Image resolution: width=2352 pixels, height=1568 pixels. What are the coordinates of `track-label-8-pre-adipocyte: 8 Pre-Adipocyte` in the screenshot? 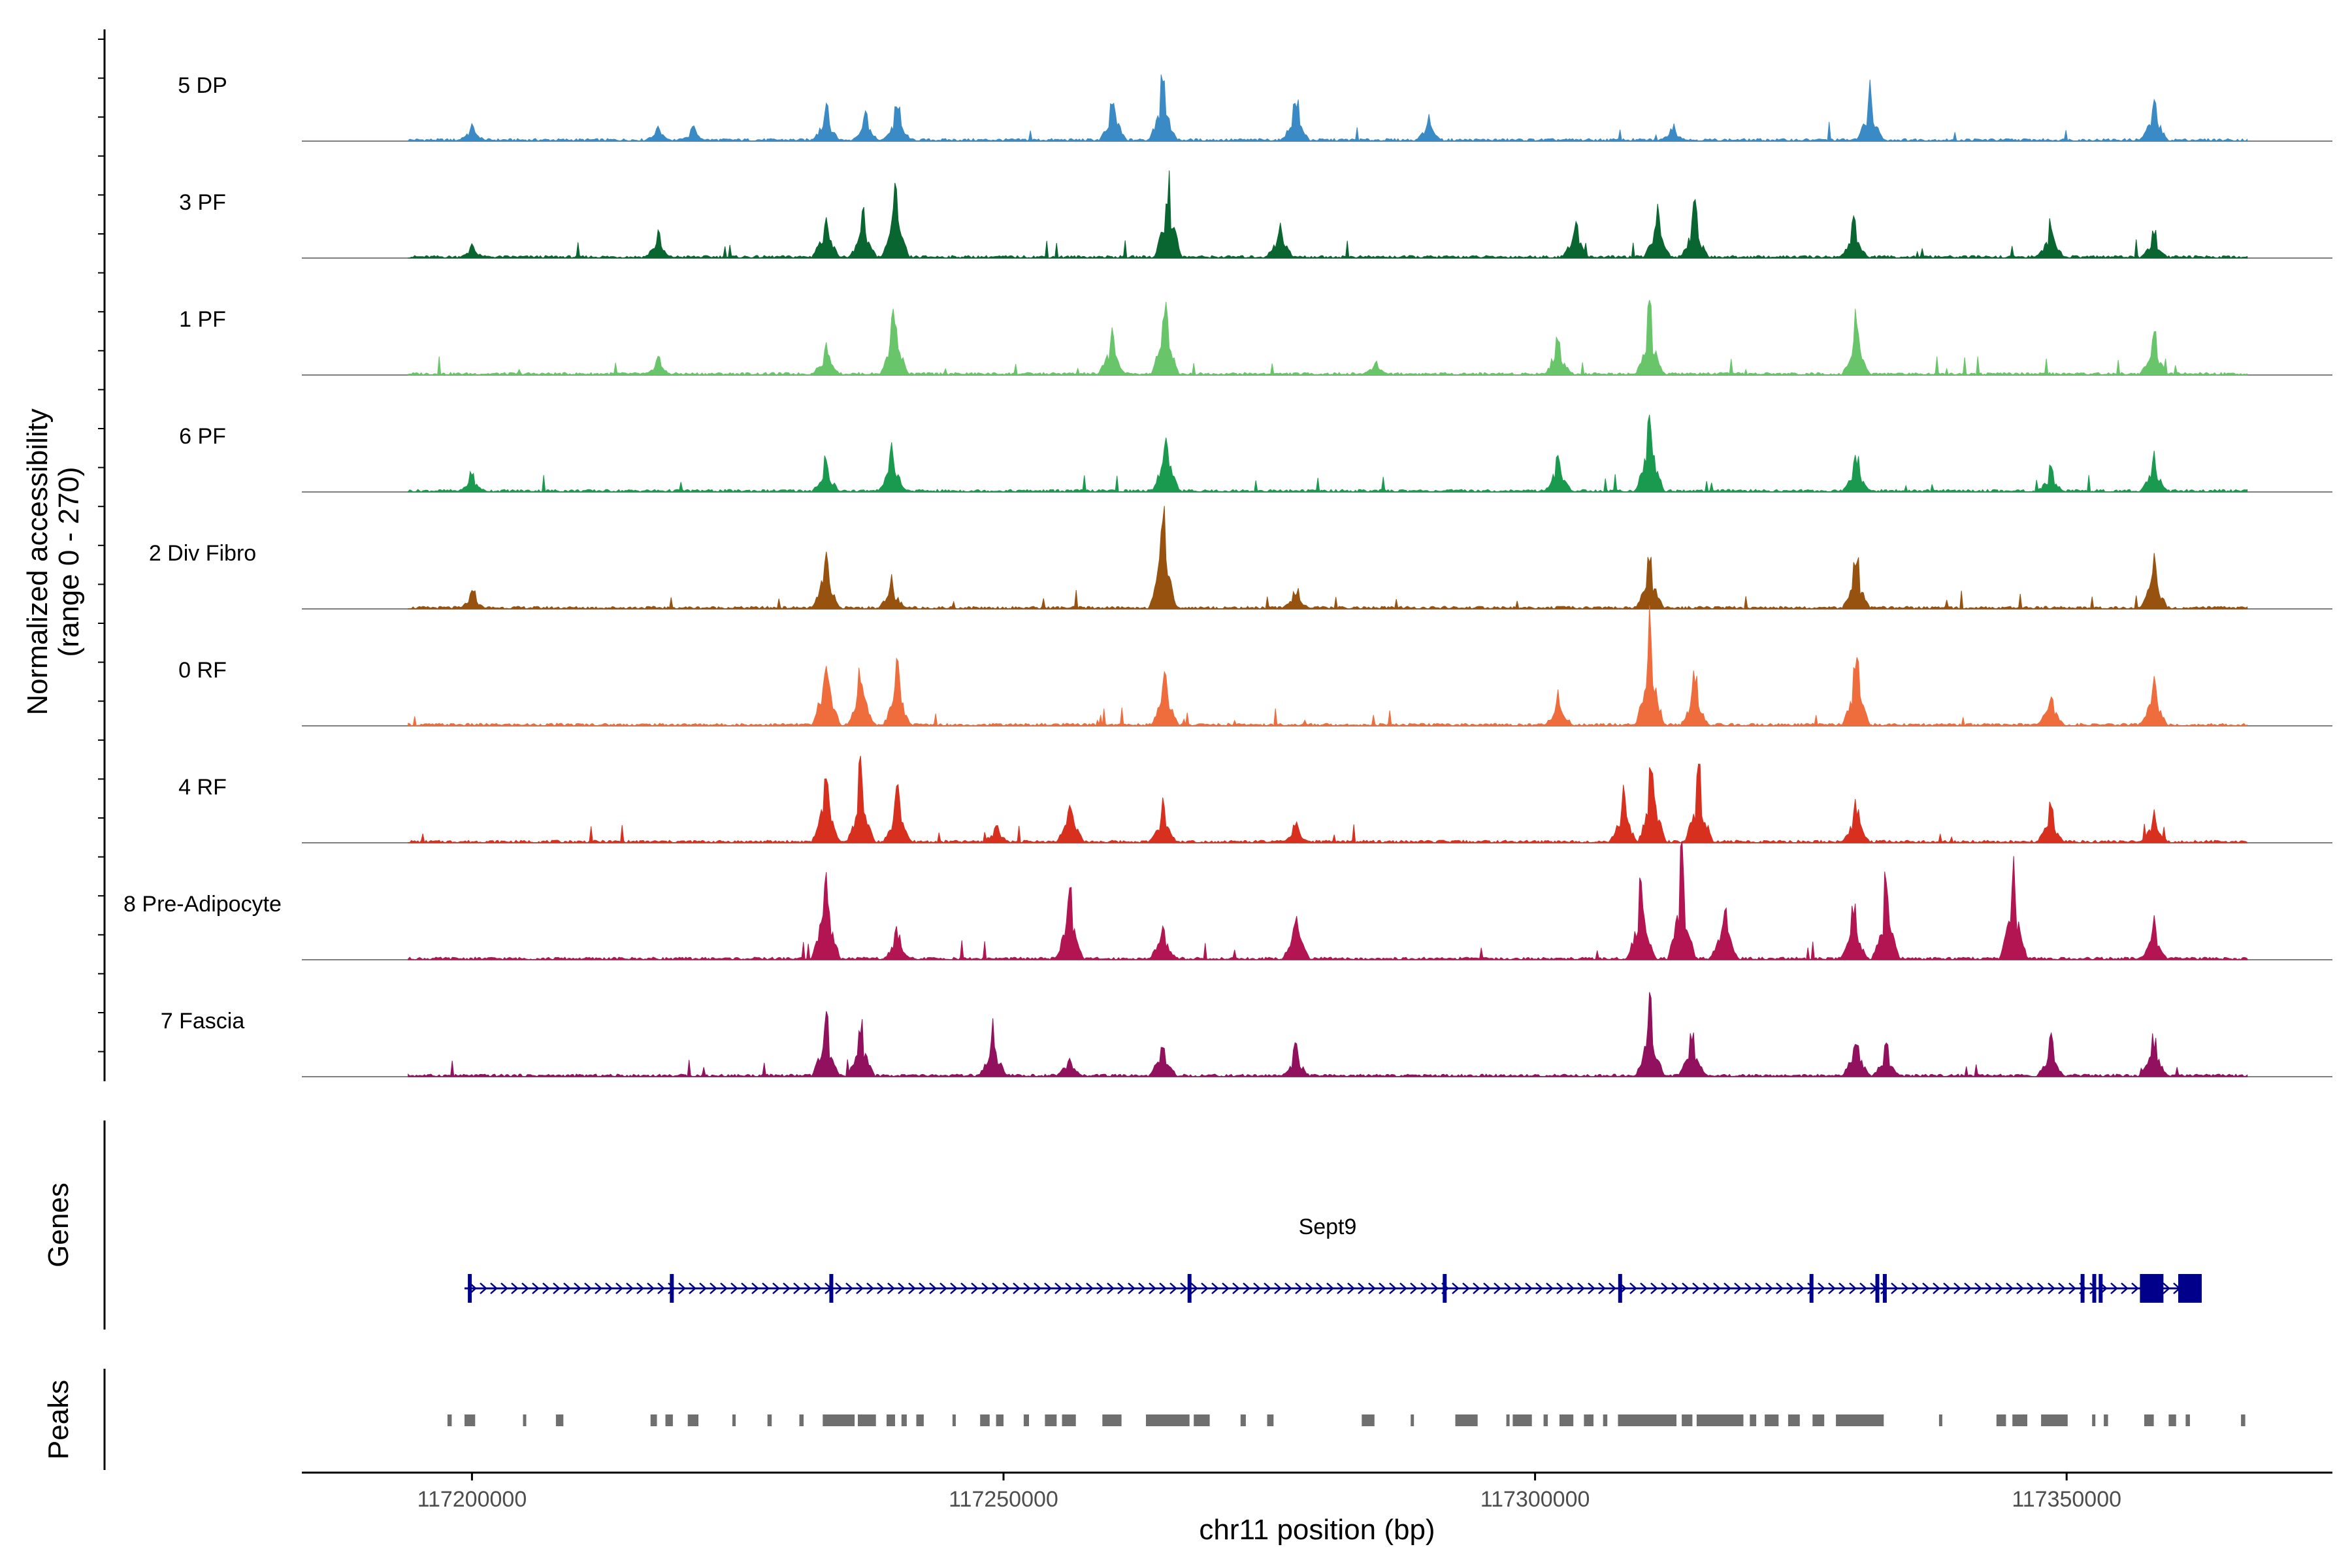 It's located at (202, 904).